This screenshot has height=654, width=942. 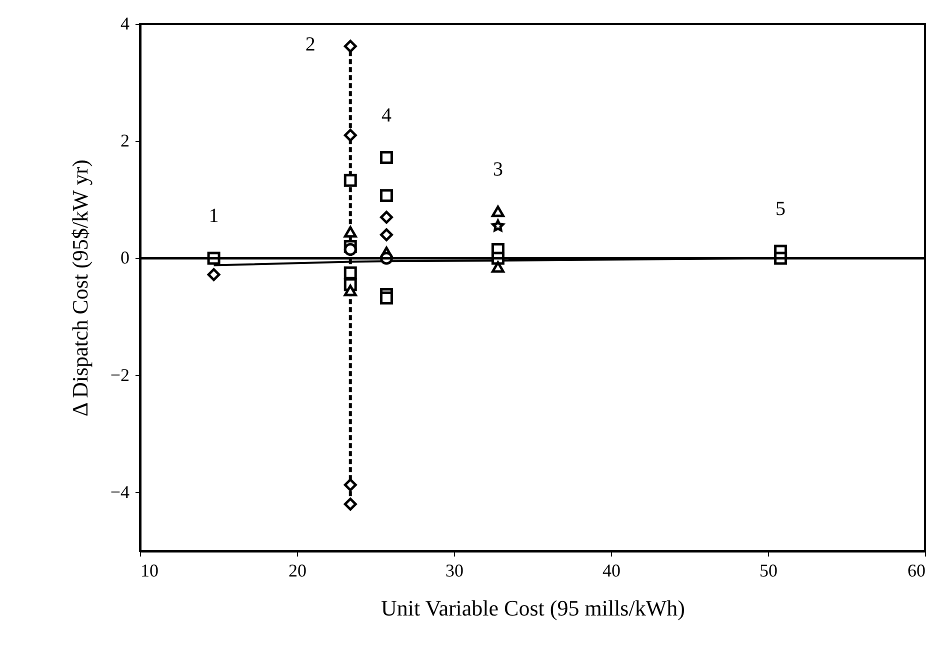 What do you see at coordinates (125, 140) in the screenshot?
I see `y-tick-label: 2` at bounding box center [125, 140].